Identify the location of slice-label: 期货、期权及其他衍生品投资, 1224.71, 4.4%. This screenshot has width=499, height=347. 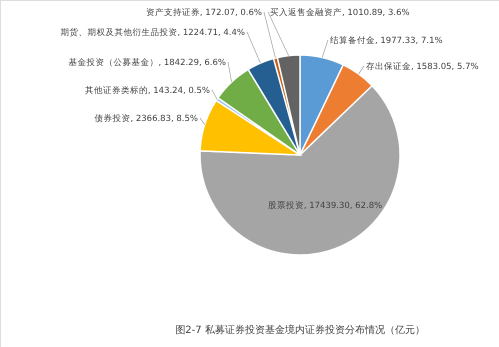
(152, 32).